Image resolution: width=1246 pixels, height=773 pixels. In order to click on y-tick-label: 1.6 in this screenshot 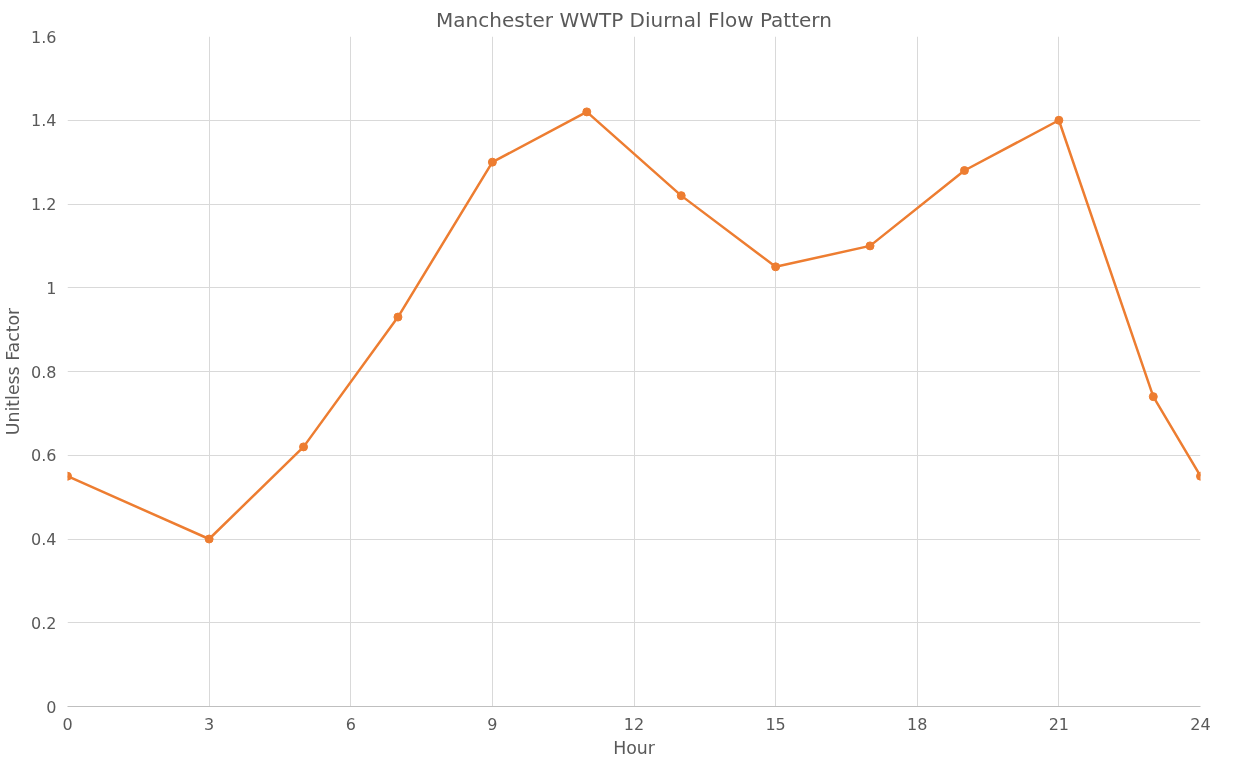, I will do `click(44, 37)`.